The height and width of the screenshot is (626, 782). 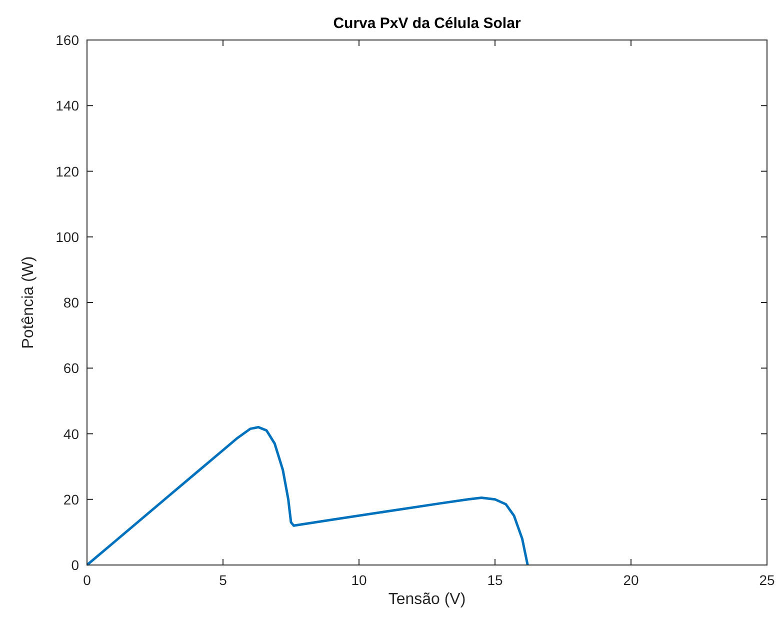 I want to click on y-tick-label: 80, so click(x=71, y=302).